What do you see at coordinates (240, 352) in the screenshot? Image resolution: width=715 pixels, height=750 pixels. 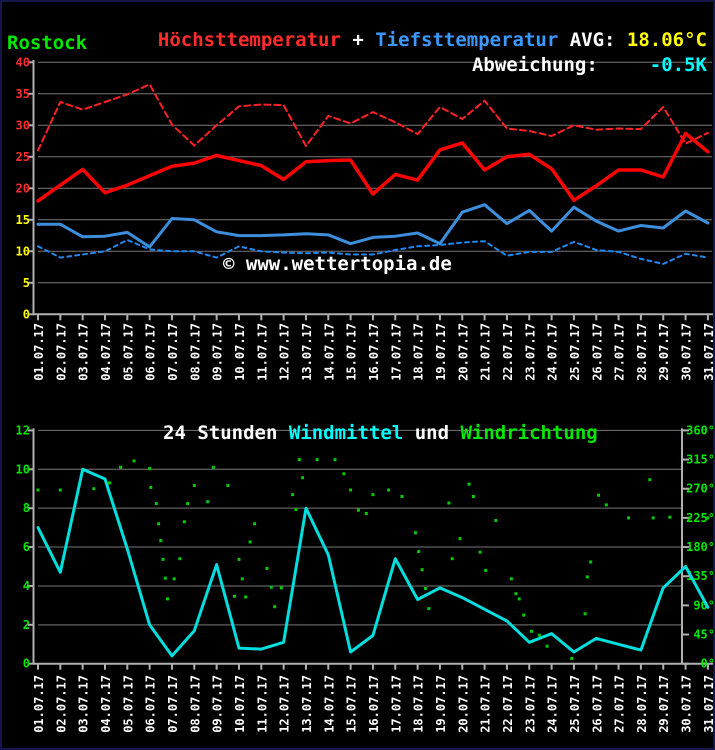 I see `axis-label: 10.07.17` at bounding box center [240, 352].